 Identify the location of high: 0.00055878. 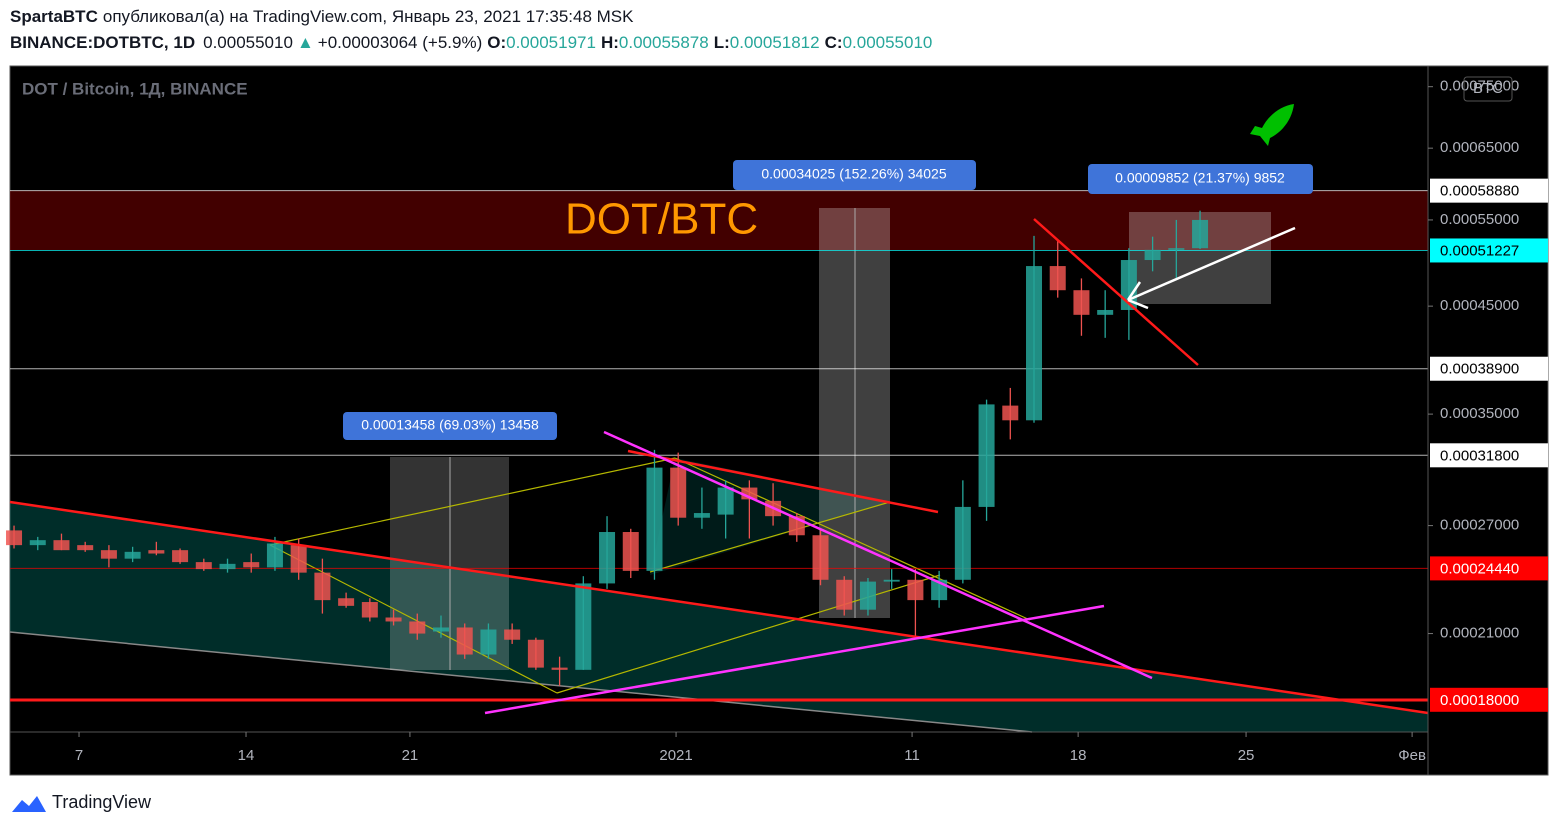
(664, 42).